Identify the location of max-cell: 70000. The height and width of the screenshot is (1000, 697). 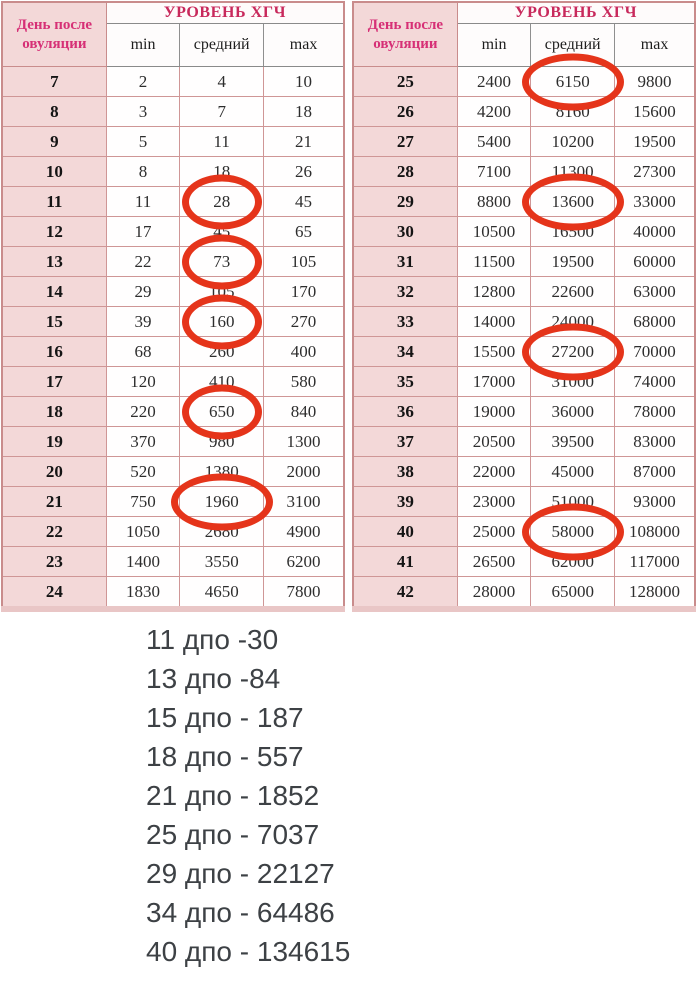
(655, 351).